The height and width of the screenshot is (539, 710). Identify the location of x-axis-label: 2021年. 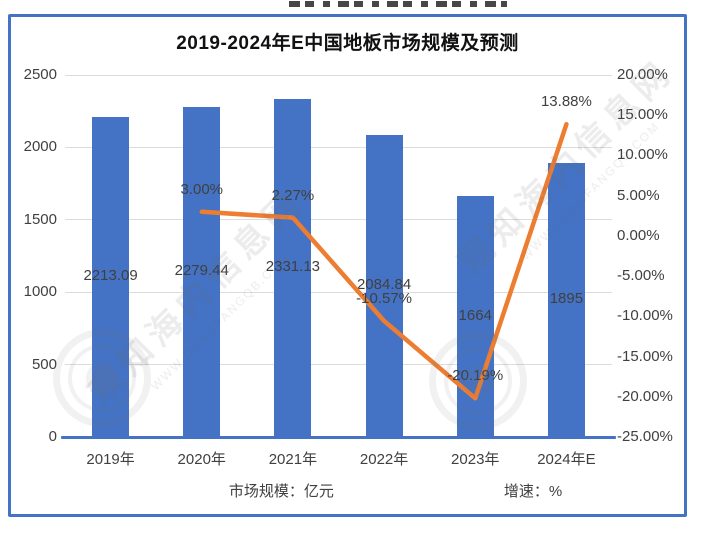
(293, 459).